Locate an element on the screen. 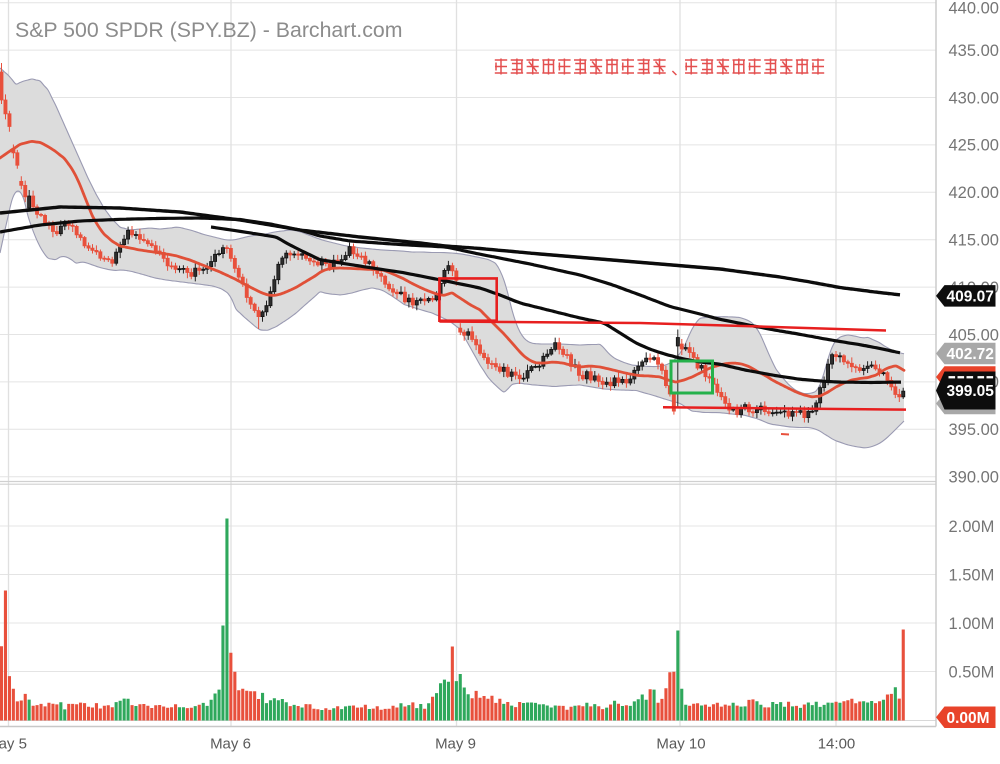 The image size is (1000, 764). svg-text: 0.50M is located at coordinates (972, 672).